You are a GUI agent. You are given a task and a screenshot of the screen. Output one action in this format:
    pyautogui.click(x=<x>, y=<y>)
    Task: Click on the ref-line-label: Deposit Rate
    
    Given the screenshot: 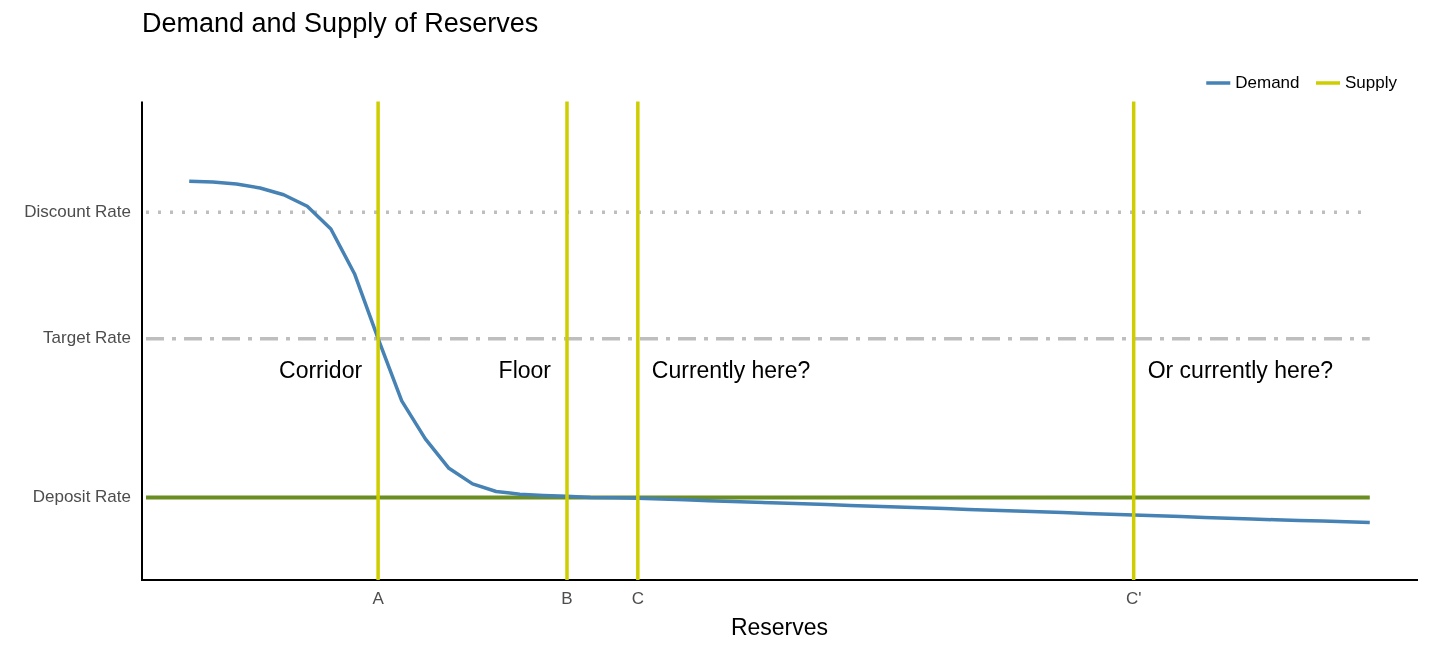 What is the action you would take?
    pyautogui.click(x=81, y=497)
    